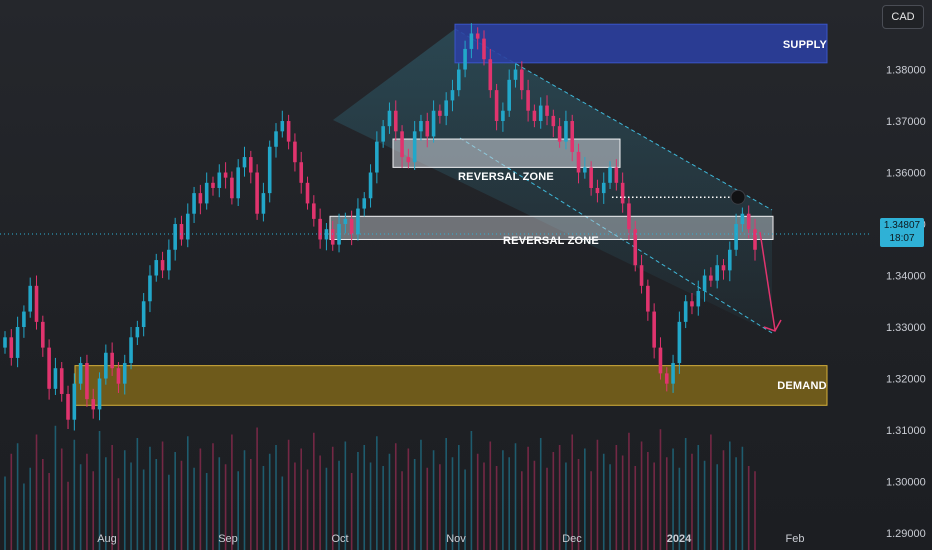 The image size is (932, 550). What do you see at coordinates (903, 17) in the screenshot?
I see `currency-button: CAD` at bounding box center [903, 17].